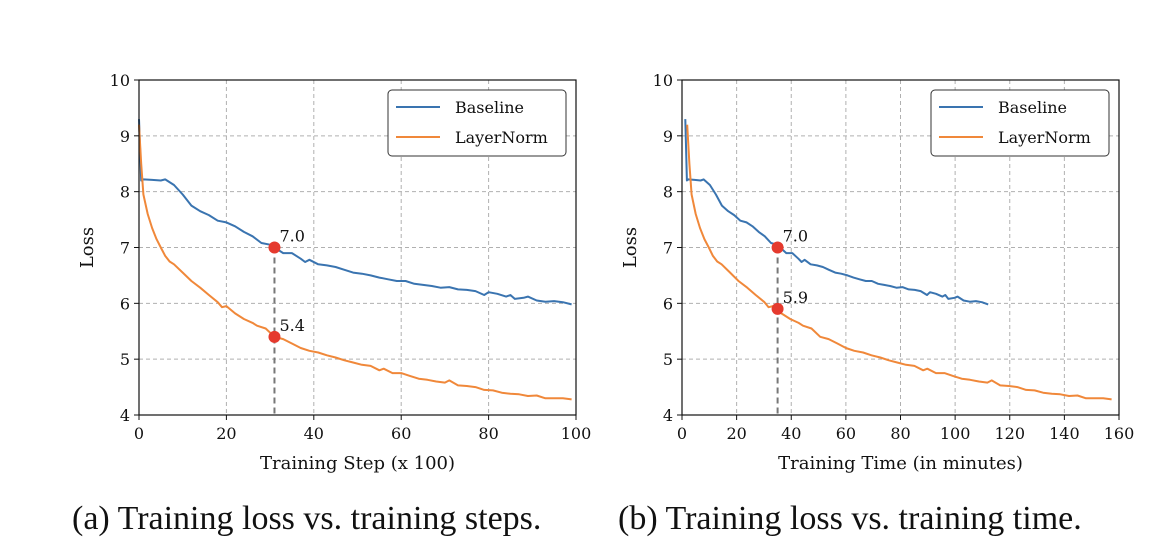 The height and width of the screenshot is (550, 1172). I want to click on x-axis-label: Training Time (in minutes), so click(900, 463).